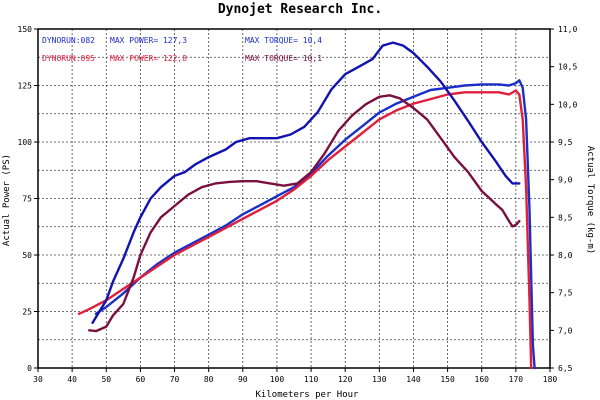 The height and width of the screenshot is (400, 600). What do you see at coordinates (72, 379) in the screenshot?
I see `x-tick-label: 40` at bounding box center [72, 379].